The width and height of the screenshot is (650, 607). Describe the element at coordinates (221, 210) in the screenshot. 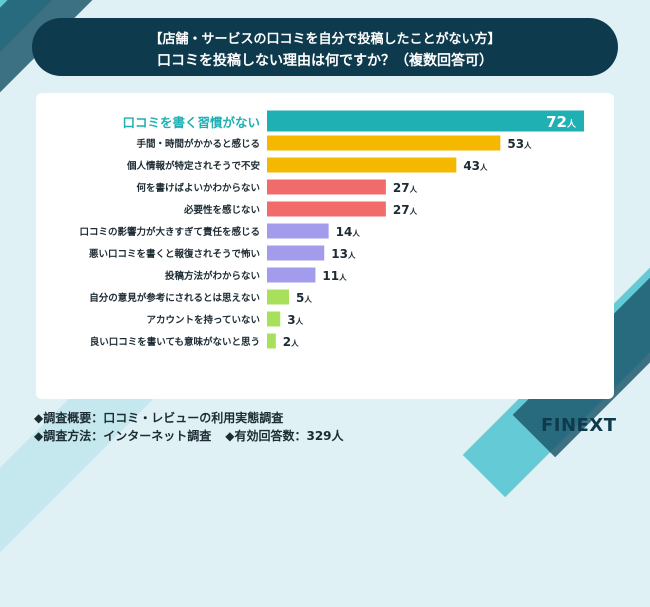

I see `category-label: 必要性を感じない` at that location.